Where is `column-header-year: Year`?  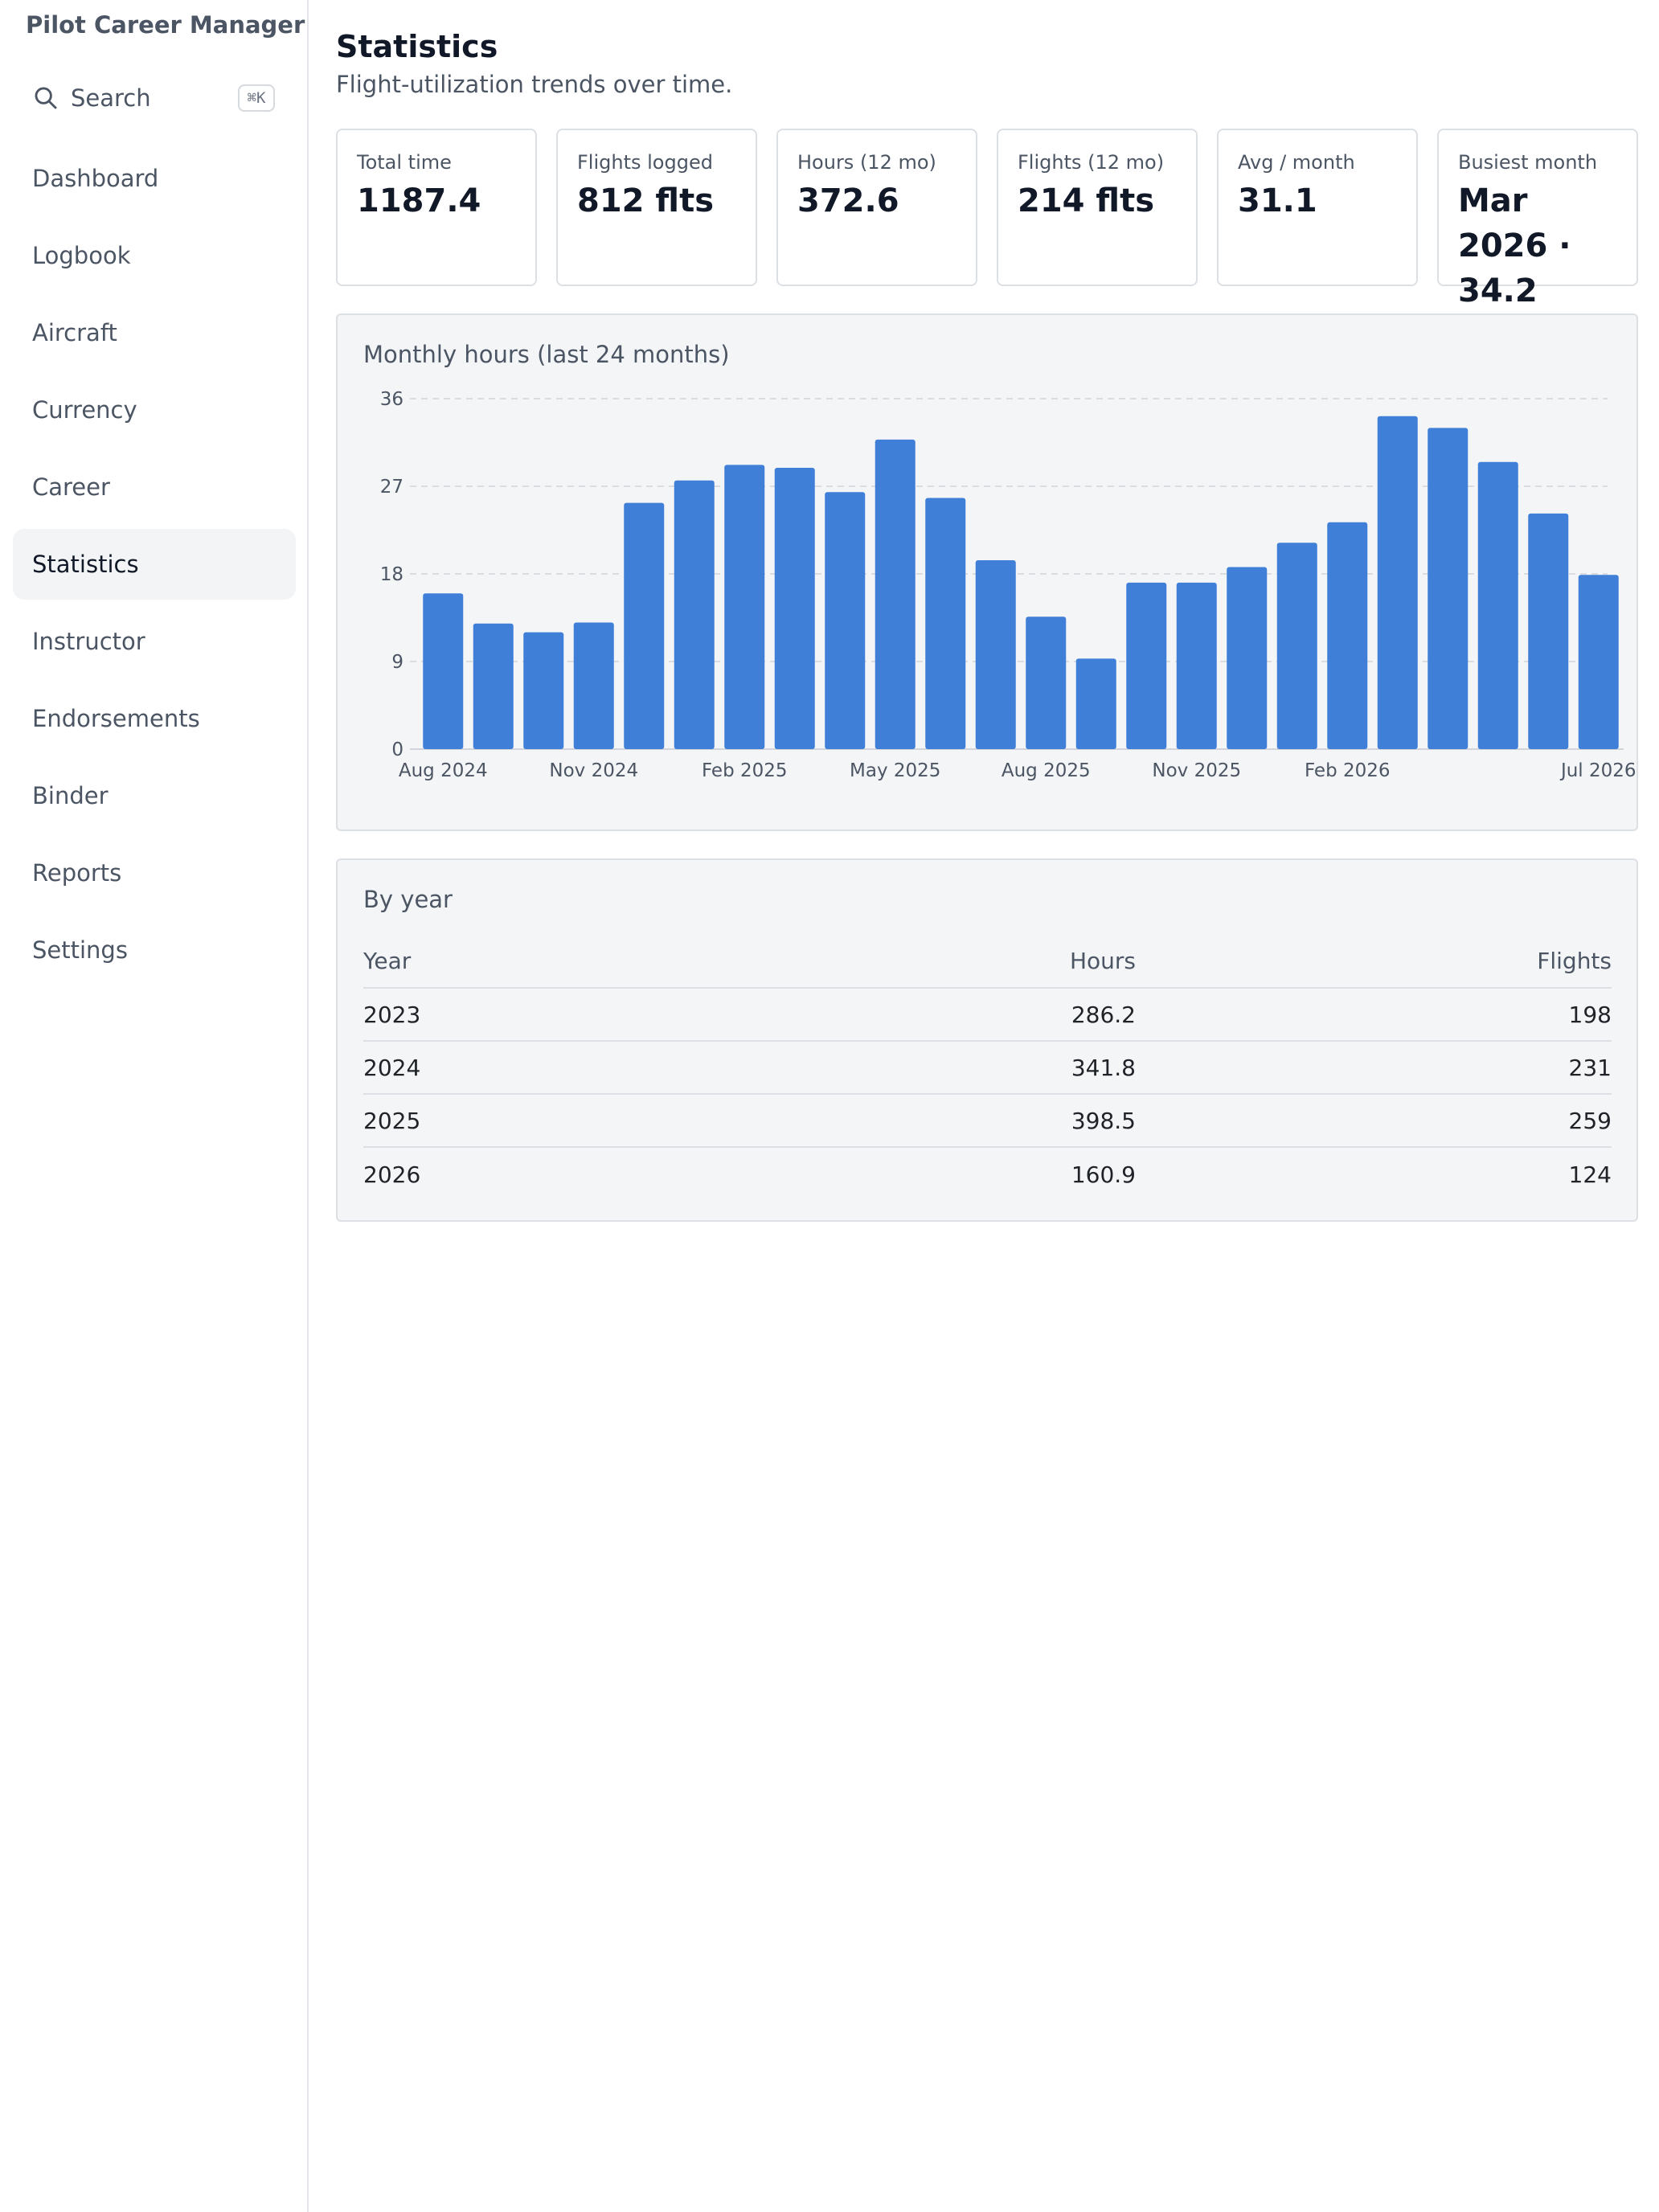
column-header-year: Year is located at coordinates (387, 960).